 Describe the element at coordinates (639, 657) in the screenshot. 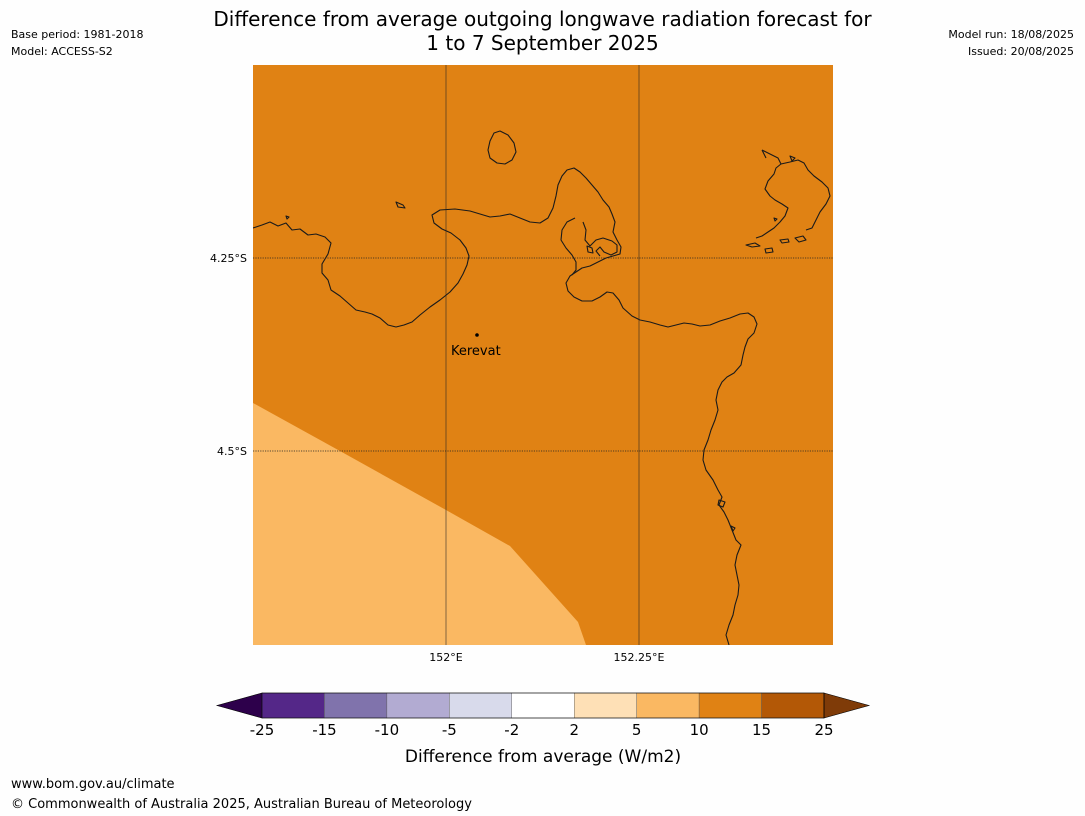

I see `lon-label-152.25: 152.25°E` at that location.